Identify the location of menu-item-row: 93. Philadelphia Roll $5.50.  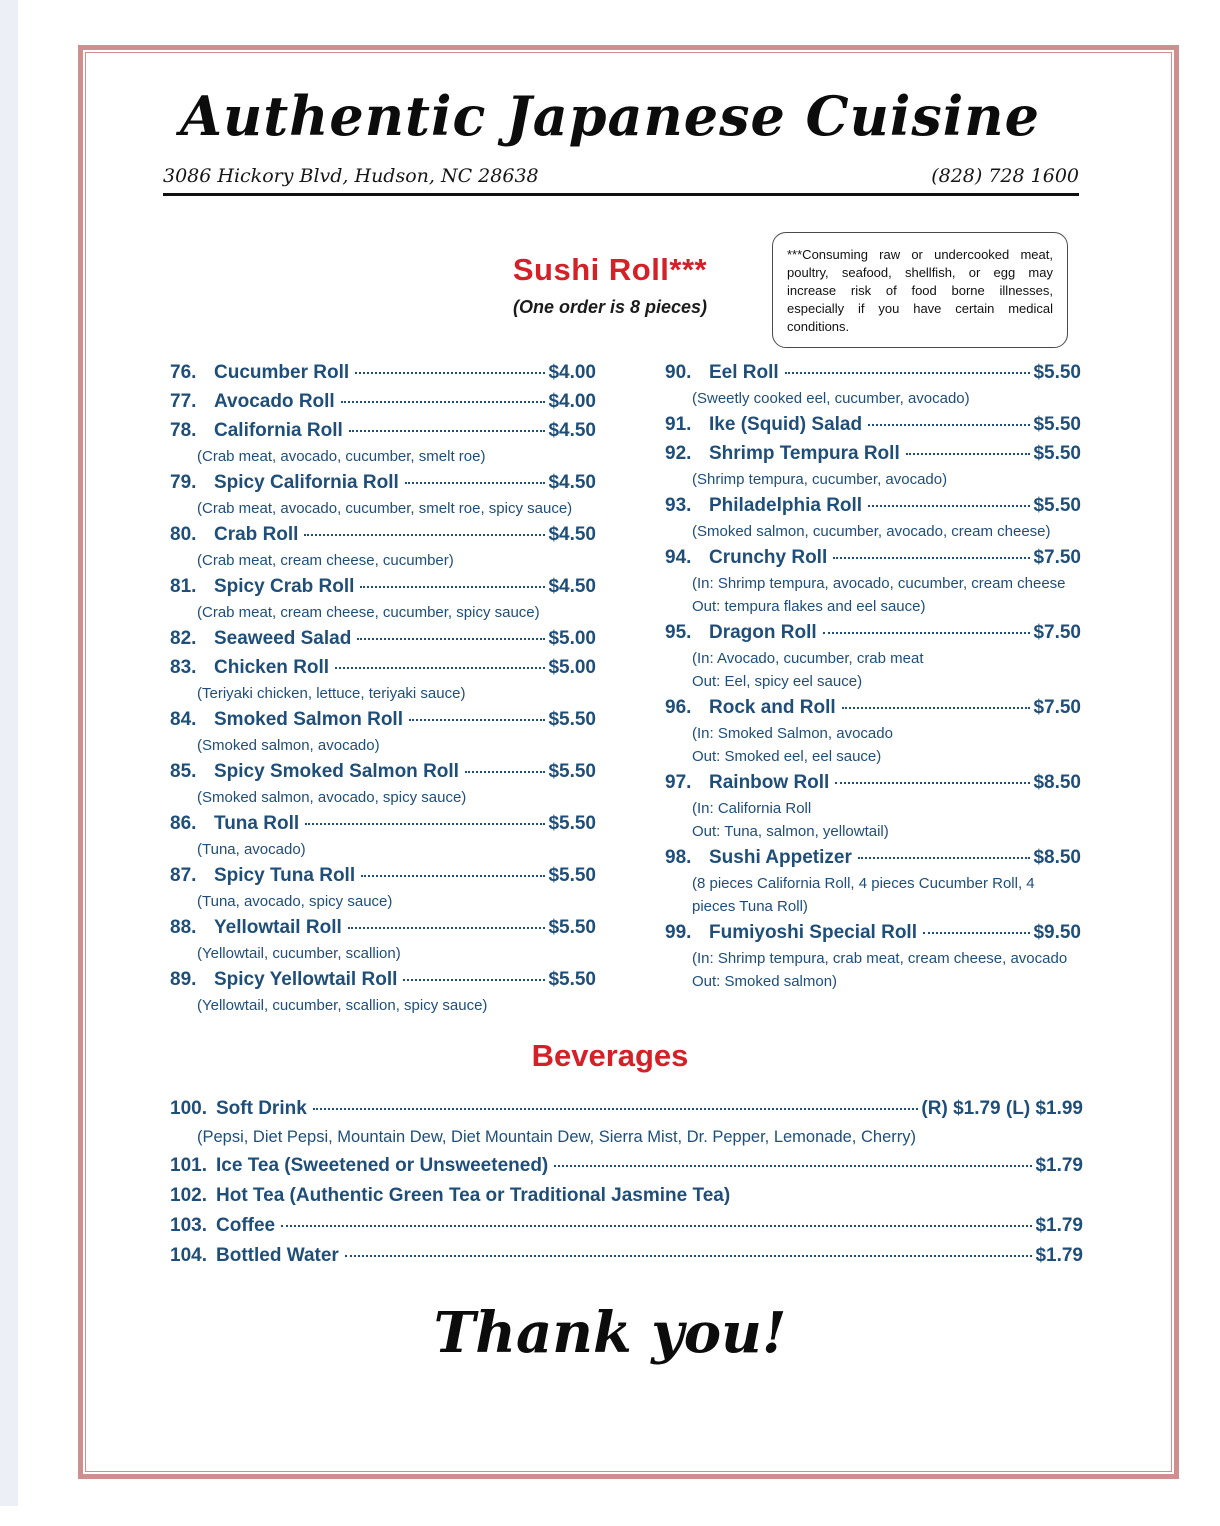
(873, 505).